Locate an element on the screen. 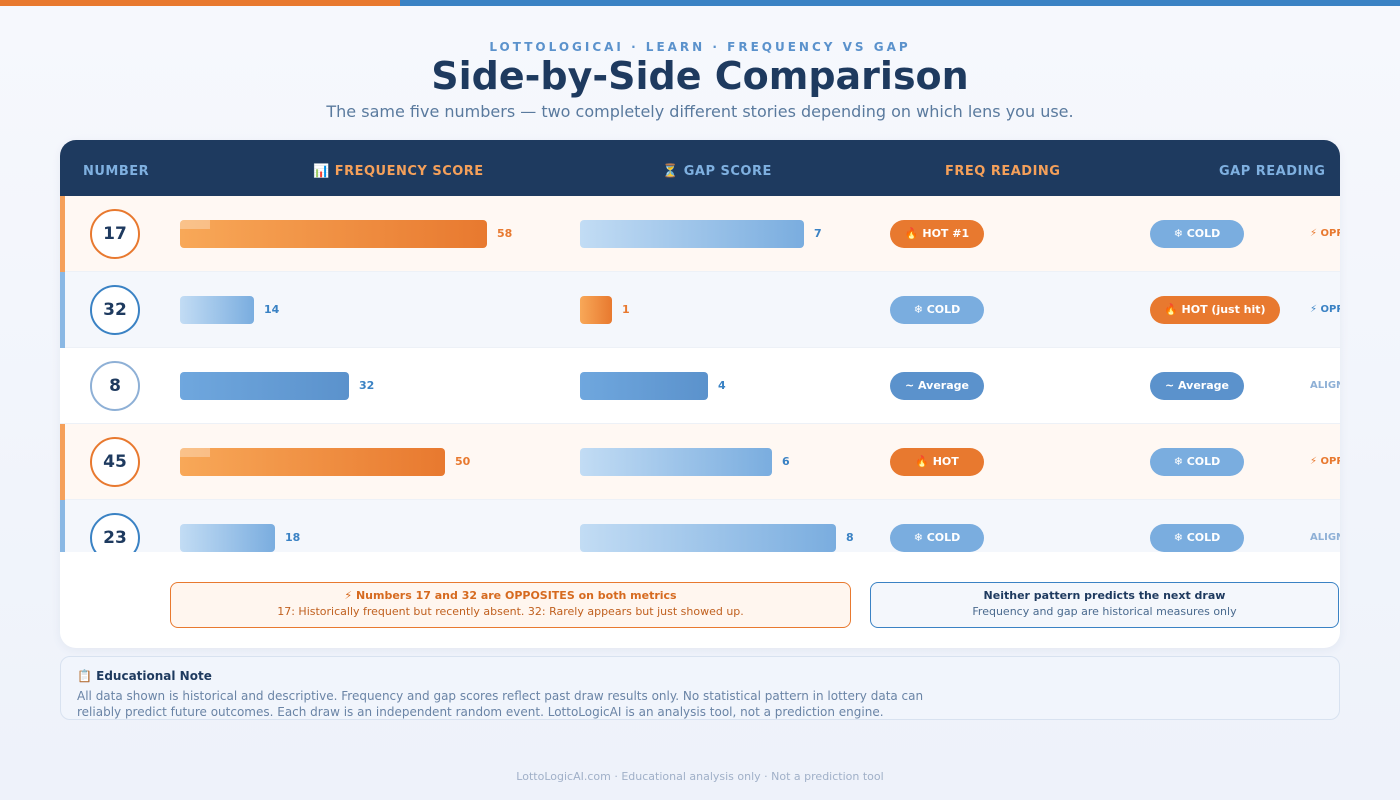 This screenshot has width=1400, height=800. column-header-gap-reading: GAP READING is located at coordinates (1272, 171).